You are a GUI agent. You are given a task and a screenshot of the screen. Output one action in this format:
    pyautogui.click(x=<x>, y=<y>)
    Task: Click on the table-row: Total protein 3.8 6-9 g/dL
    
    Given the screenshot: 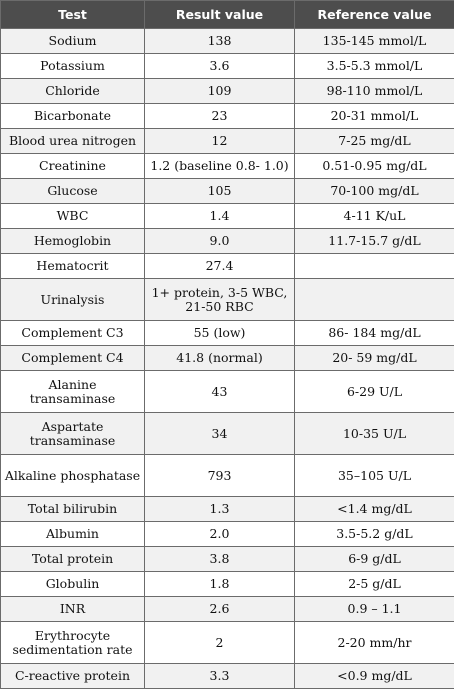 What is the action you would take?
    pyautogui.click(x=227, y=559)
    